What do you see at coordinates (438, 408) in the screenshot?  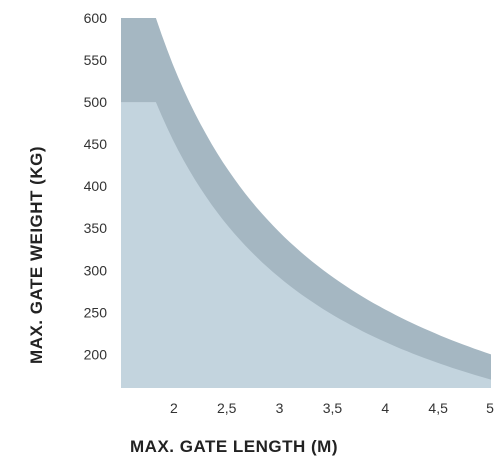 I see `x-tick-label: 4,5` at bounding box center [438, 408].